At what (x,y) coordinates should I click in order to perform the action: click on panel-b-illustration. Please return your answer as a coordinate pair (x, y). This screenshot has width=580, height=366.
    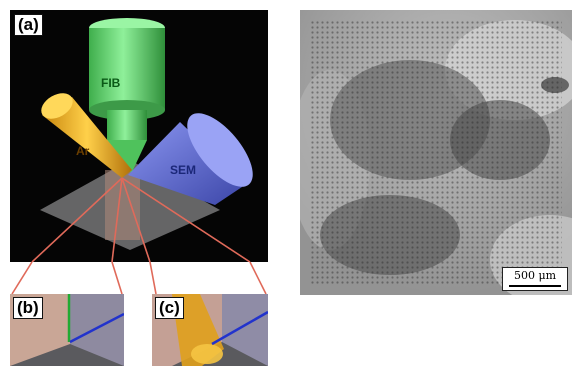
    Looking at the image, I should click on (67, 330).